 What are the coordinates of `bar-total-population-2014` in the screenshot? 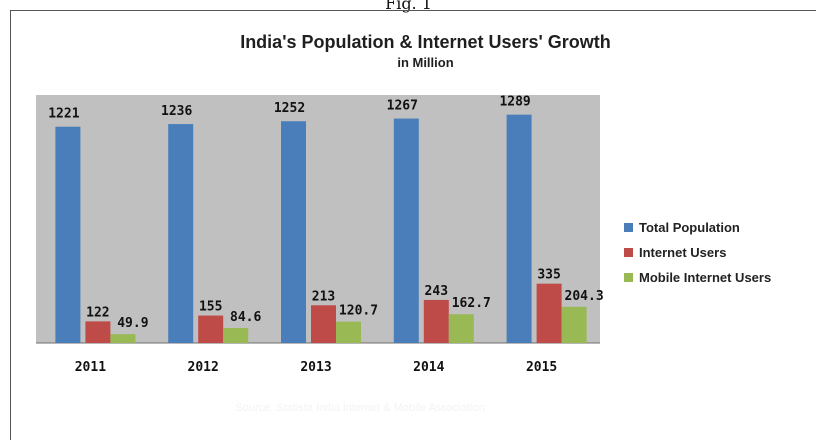 It's located at (406, 230).